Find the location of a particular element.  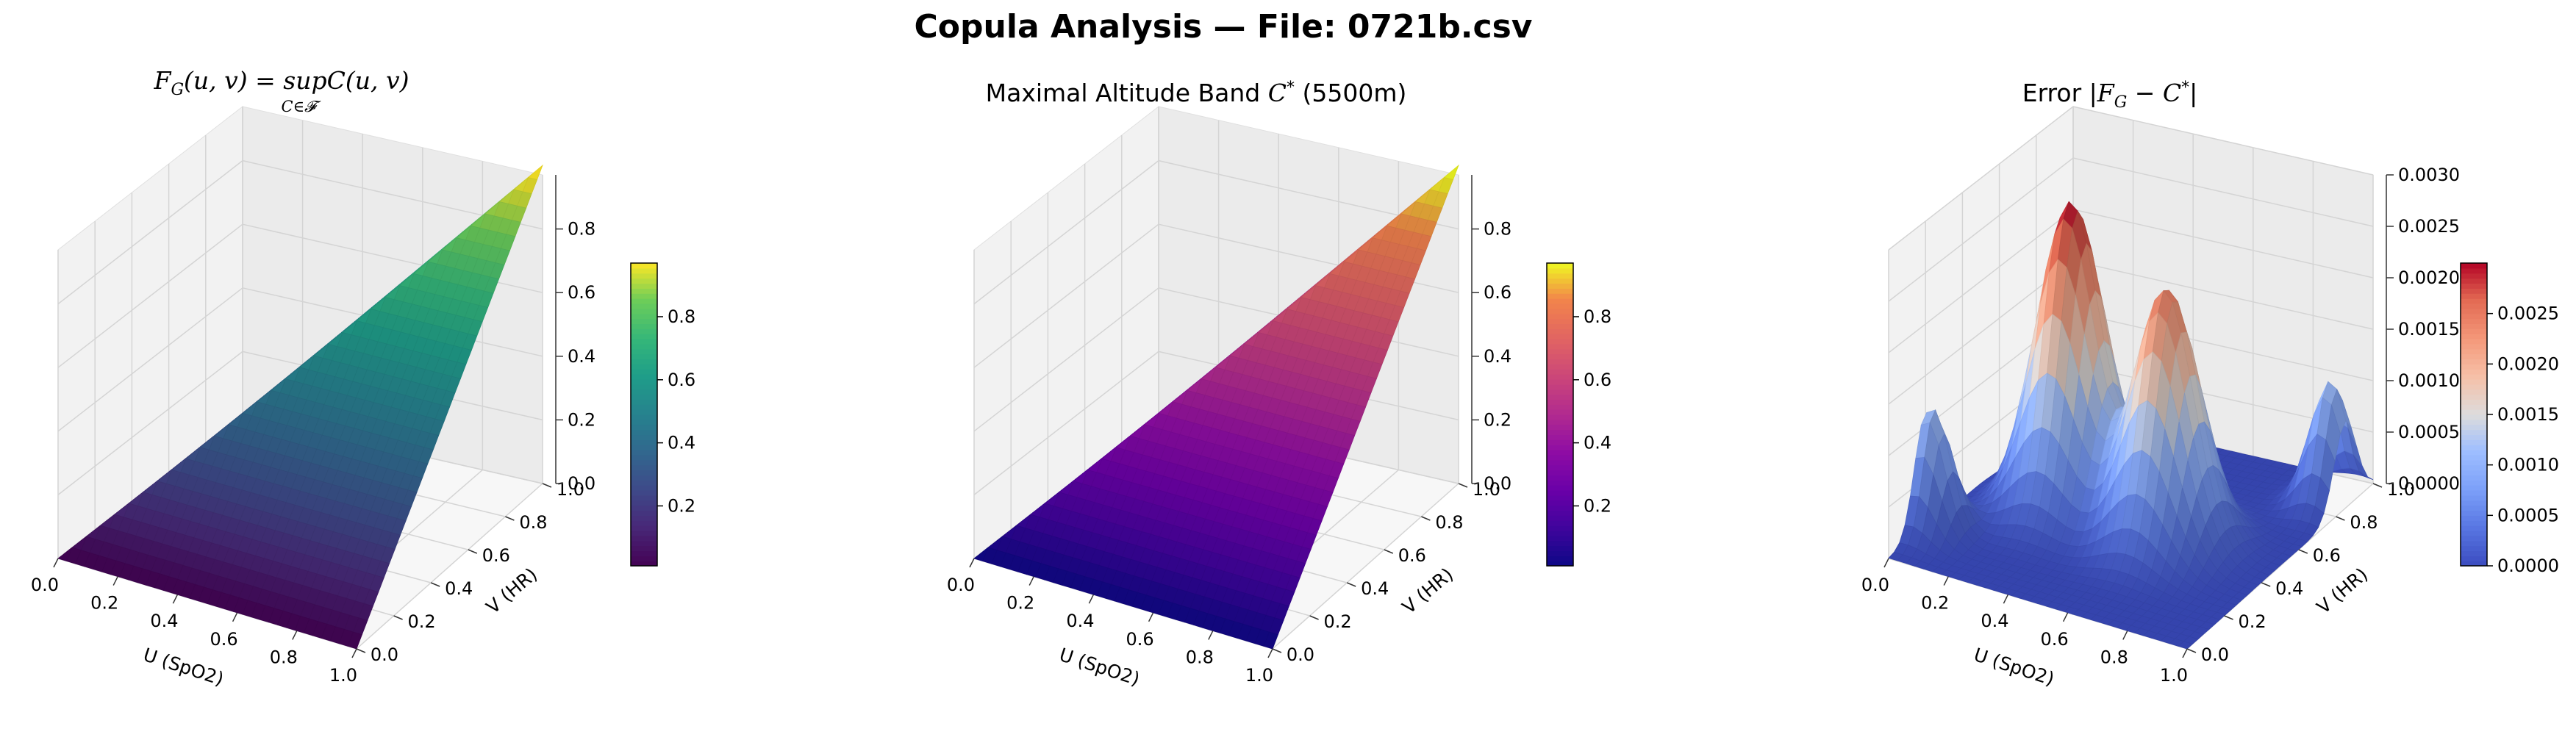

colorbar: 0.0000 0.0005 0.0010 0.0015 0.0020 0.0025 is located at coordinates (2509, 419).